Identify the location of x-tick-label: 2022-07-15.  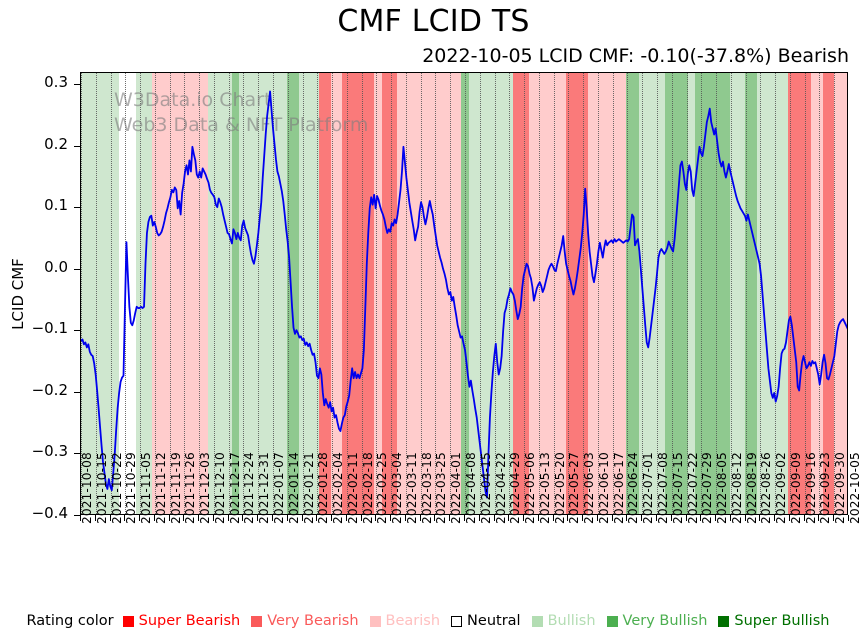
(677, 488).